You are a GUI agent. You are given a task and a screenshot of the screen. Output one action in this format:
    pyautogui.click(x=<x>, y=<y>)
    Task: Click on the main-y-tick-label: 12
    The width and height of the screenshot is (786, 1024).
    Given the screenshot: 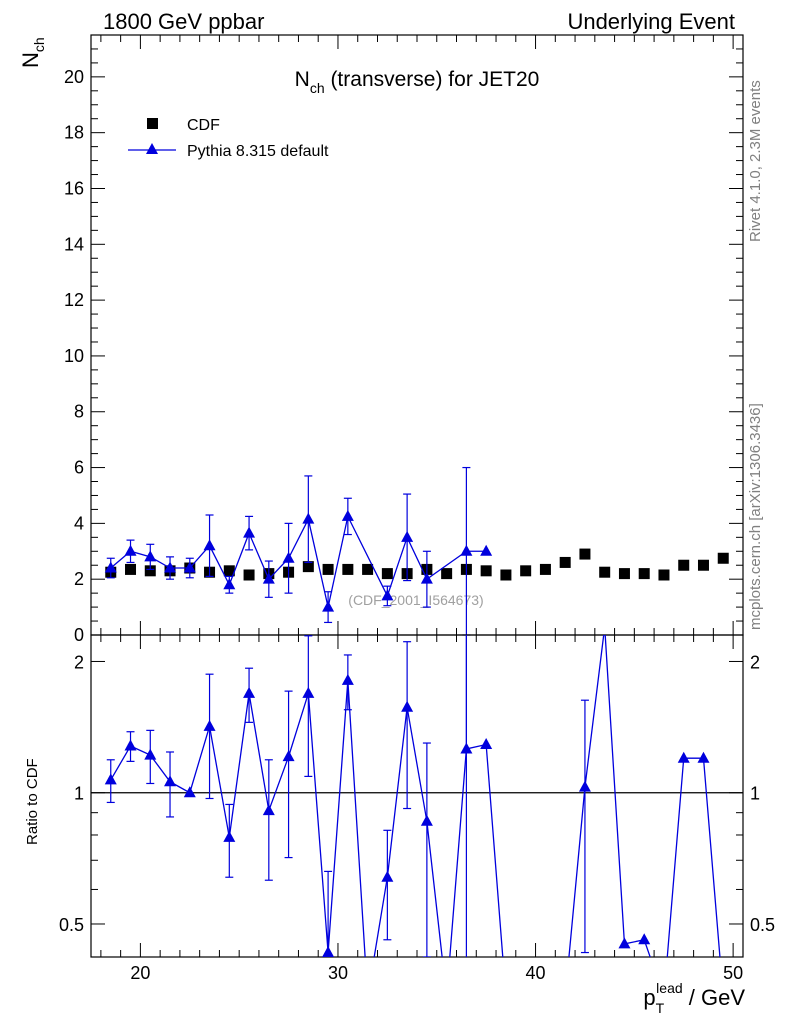 What is the action you would take?
    pyautogui.click(x=74, y=300)
    